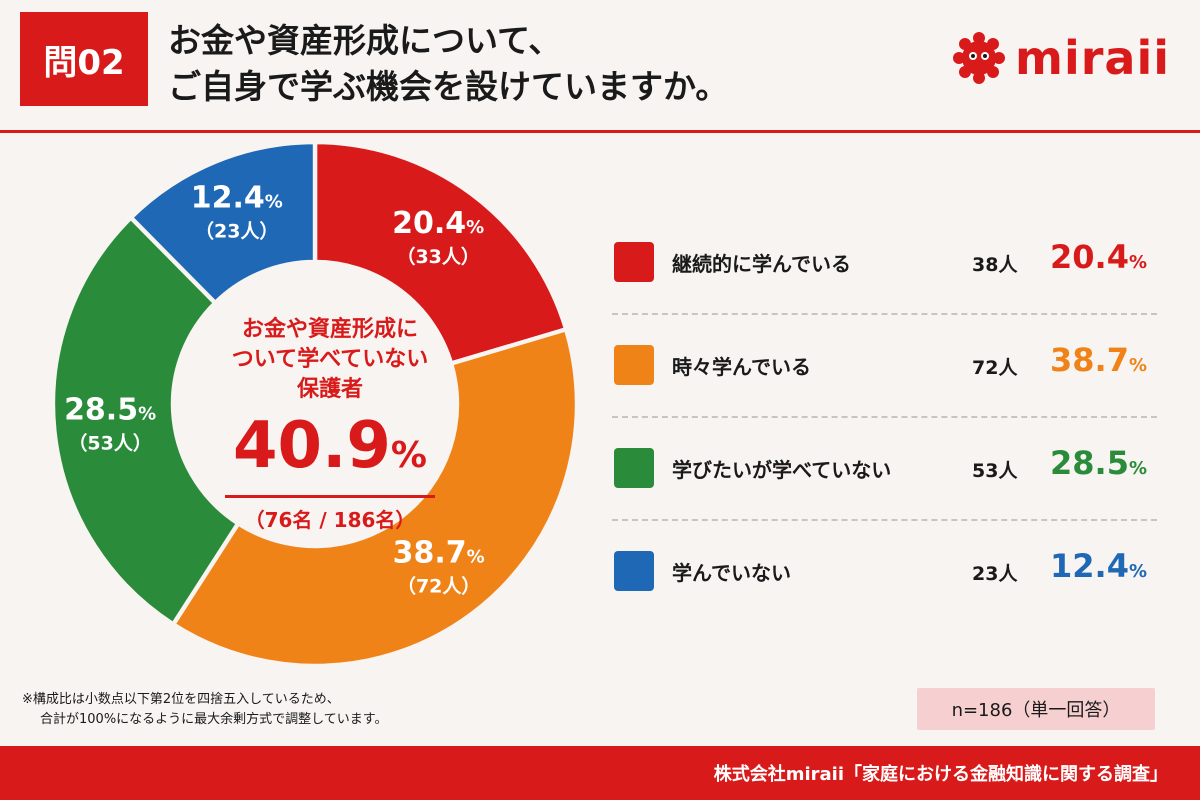  I want to click on legend-label: 学びたいが学べていない, so click(782, 470).